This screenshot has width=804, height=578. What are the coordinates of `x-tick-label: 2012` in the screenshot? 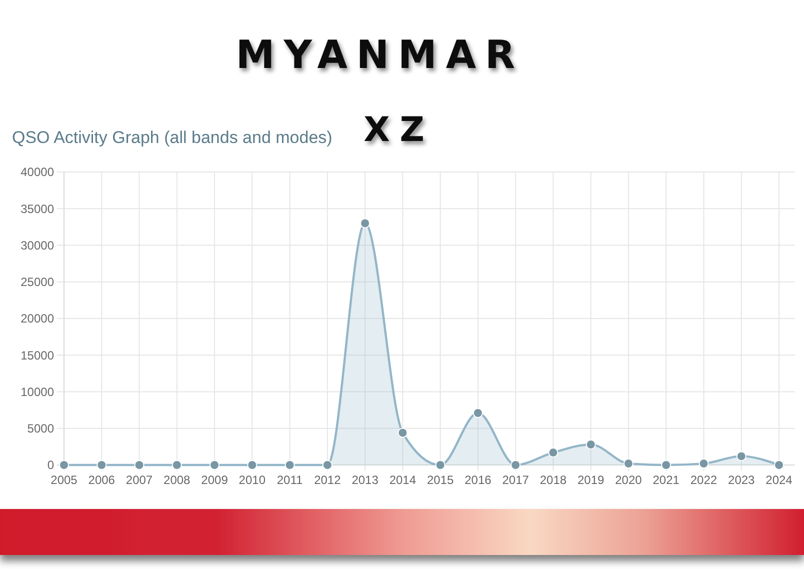 It's located at (328, 480).